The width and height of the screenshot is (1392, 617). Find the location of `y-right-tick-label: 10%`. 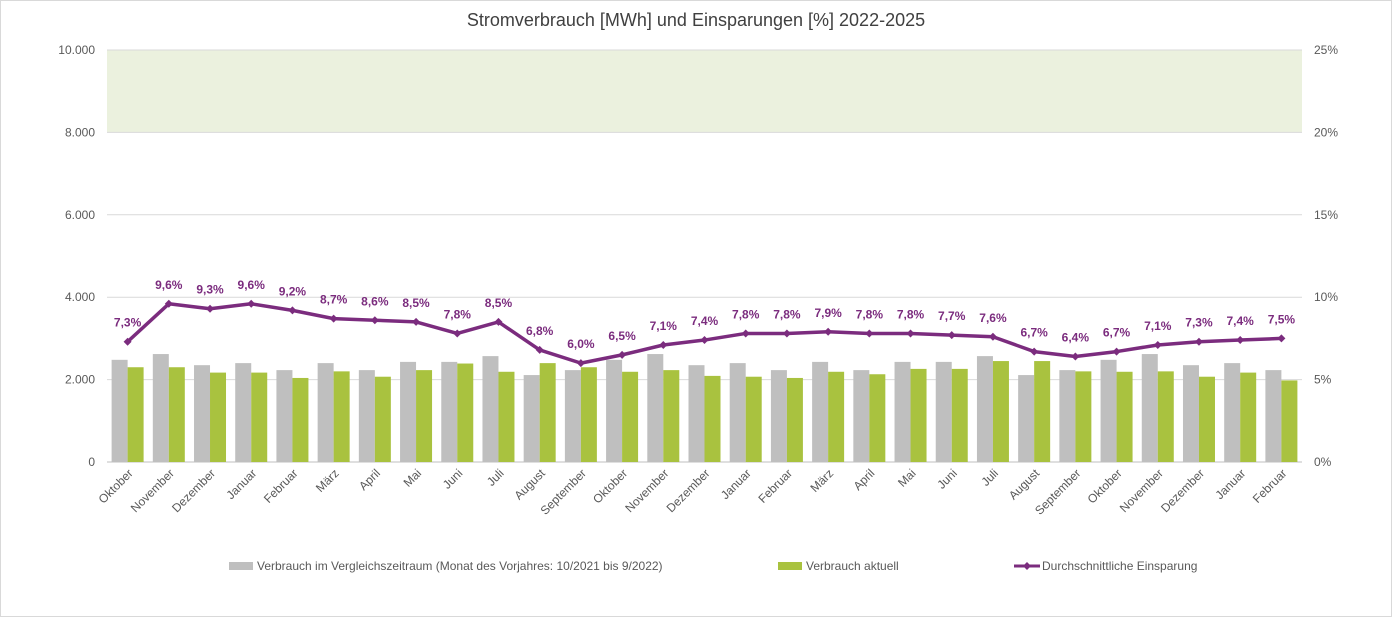

y-right-tick-label: 10% is located at coordinates (1326, 297).